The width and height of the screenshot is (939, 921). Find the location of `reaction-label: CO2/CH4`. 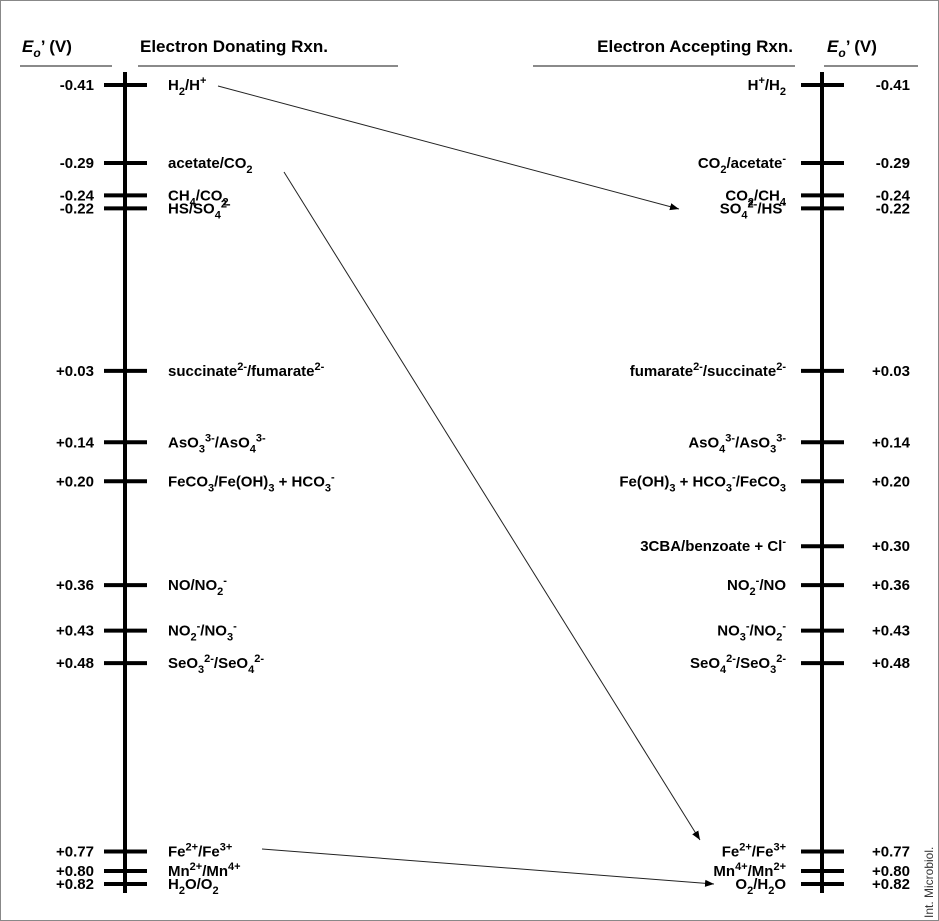

reaction-label: CO2/CH4 is located at coordinates (755, 197).